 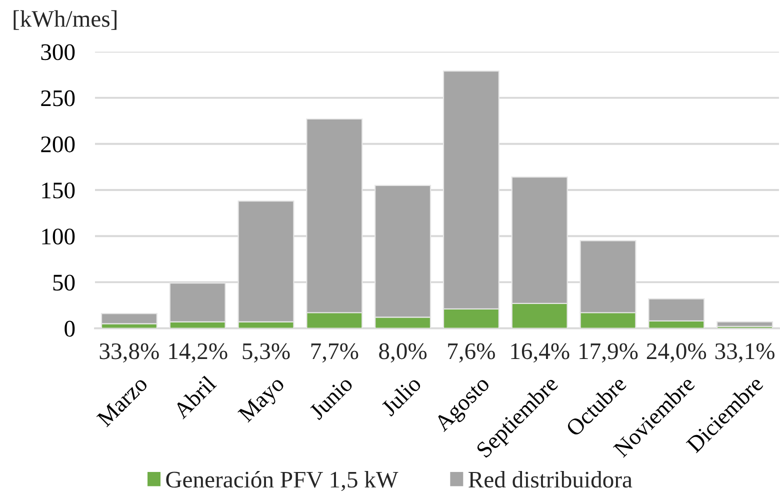 I want to click on x-tick-label: Julio, so click(x=401, y=395).